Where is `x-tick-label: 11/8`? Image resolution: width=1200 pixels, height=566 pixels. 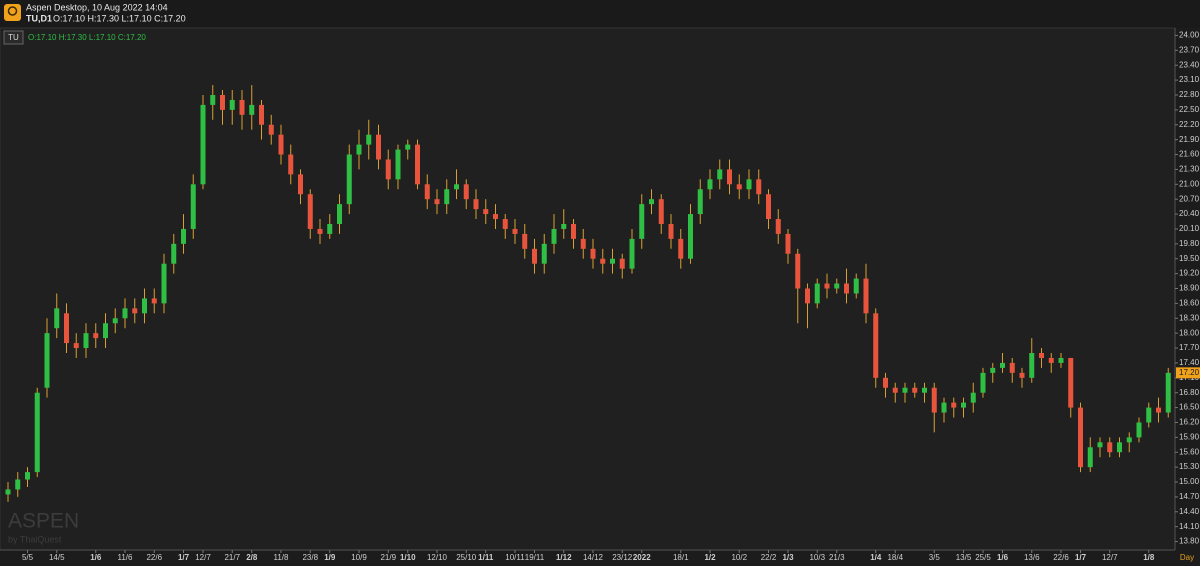 x-tick-label: 11/8 is located at coordinates (282, 557).